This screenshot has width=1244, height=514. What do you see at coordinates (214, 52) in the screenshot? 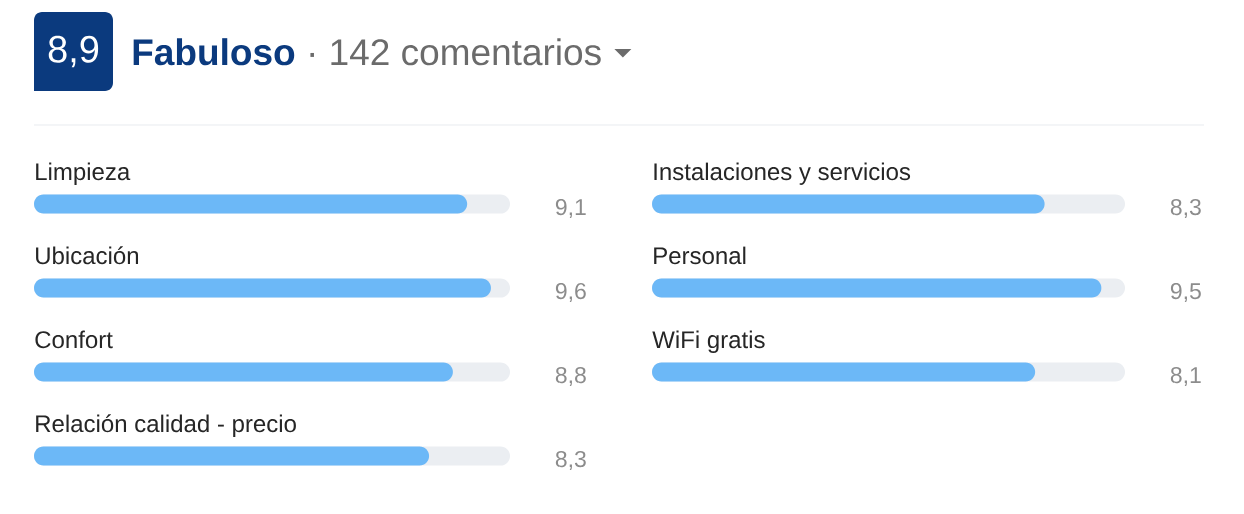
I see `chart-title: Fabuloso` at bounding box center [214, 52].